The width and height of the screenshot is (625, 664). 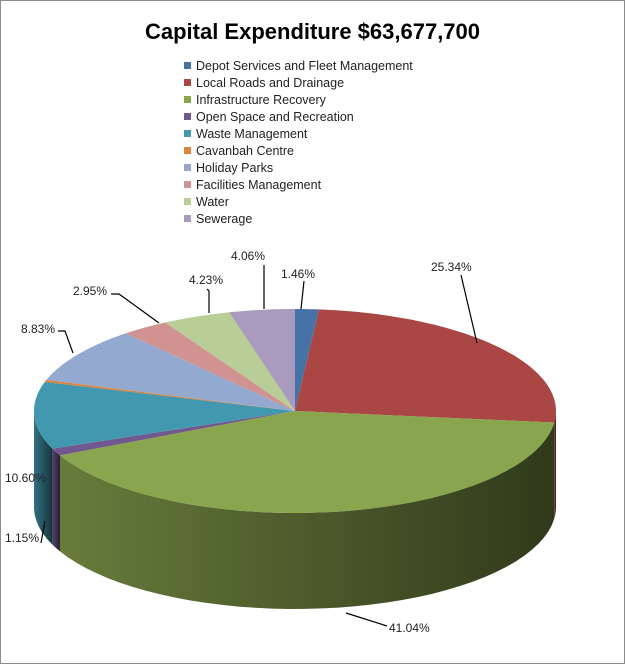 What do you see at coordinates (312, 31) in the screenshot?
I see `chart-title: Capital Expenditure $63,677,700` at bounding box center [312, 31].